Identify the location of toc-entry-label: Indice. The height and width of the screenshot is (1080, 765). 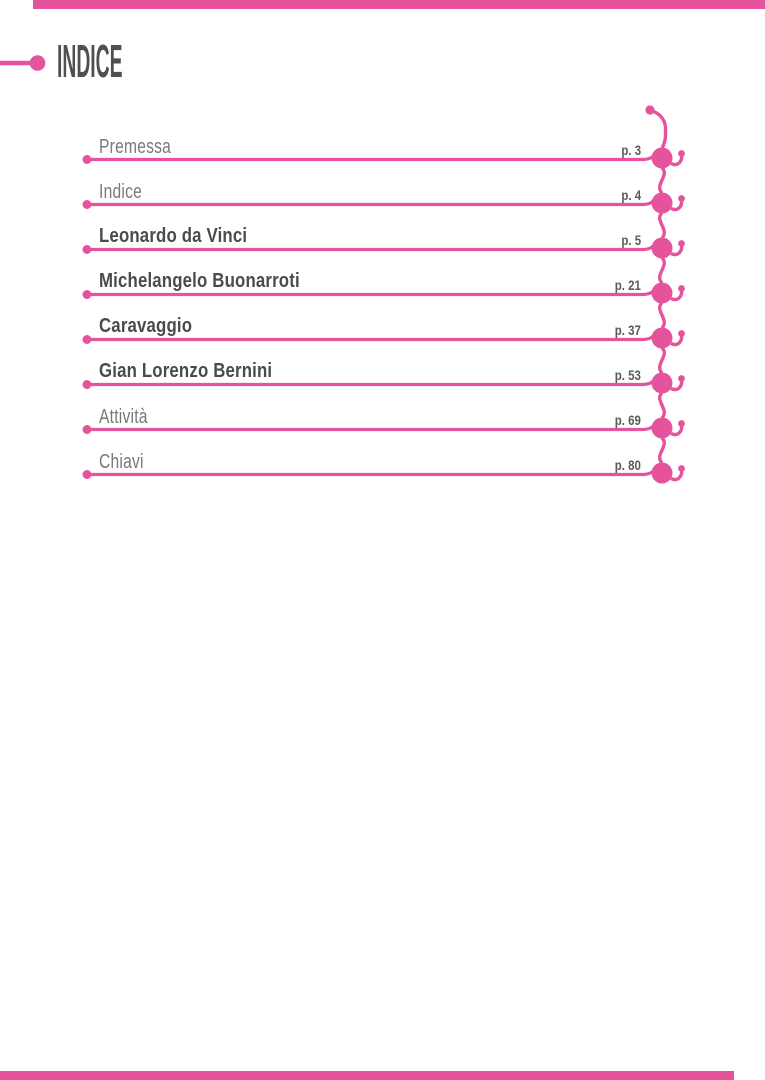
(121, 191).